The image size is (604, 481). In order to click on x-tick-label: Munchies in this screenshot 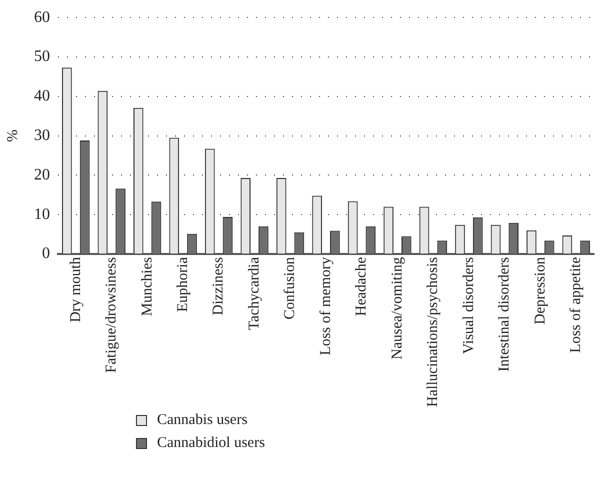, I will do `click(147, 286)`.